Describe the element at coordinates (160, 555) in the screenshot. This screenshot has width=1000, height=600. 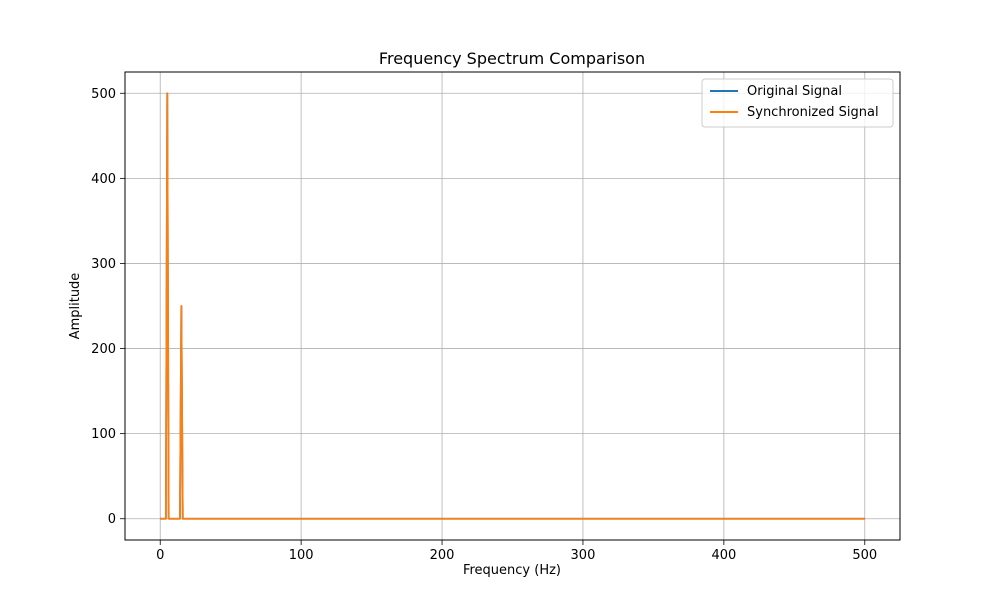
I see `x-tick-label: 0` at that location.